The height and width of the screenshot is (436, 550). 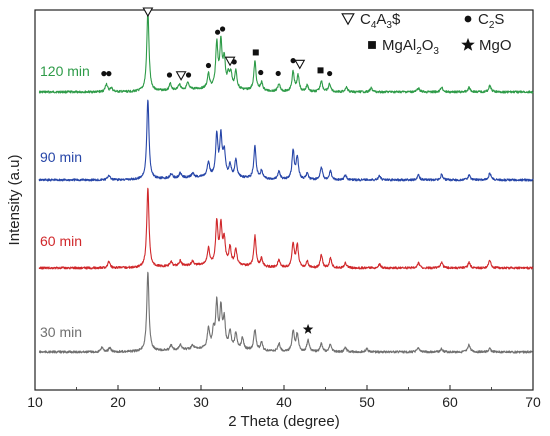 I want to click on legend-item-MgAl2O3: MgAl2O3, so click(x=403, y=47).